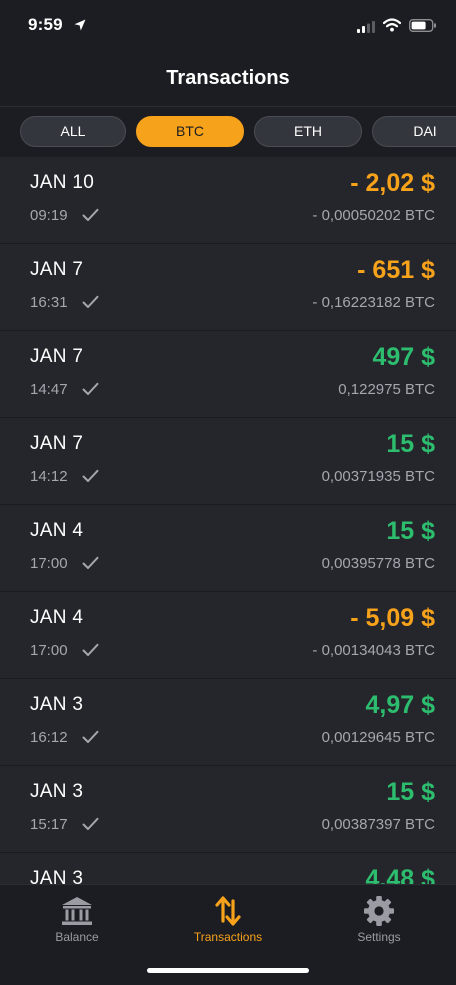 This screenshot has height=985, width=456. Describe the element at coordinates (392, 183) in the screenshot. I see `transaction-amount-usd: - 2,02 $` at that location.